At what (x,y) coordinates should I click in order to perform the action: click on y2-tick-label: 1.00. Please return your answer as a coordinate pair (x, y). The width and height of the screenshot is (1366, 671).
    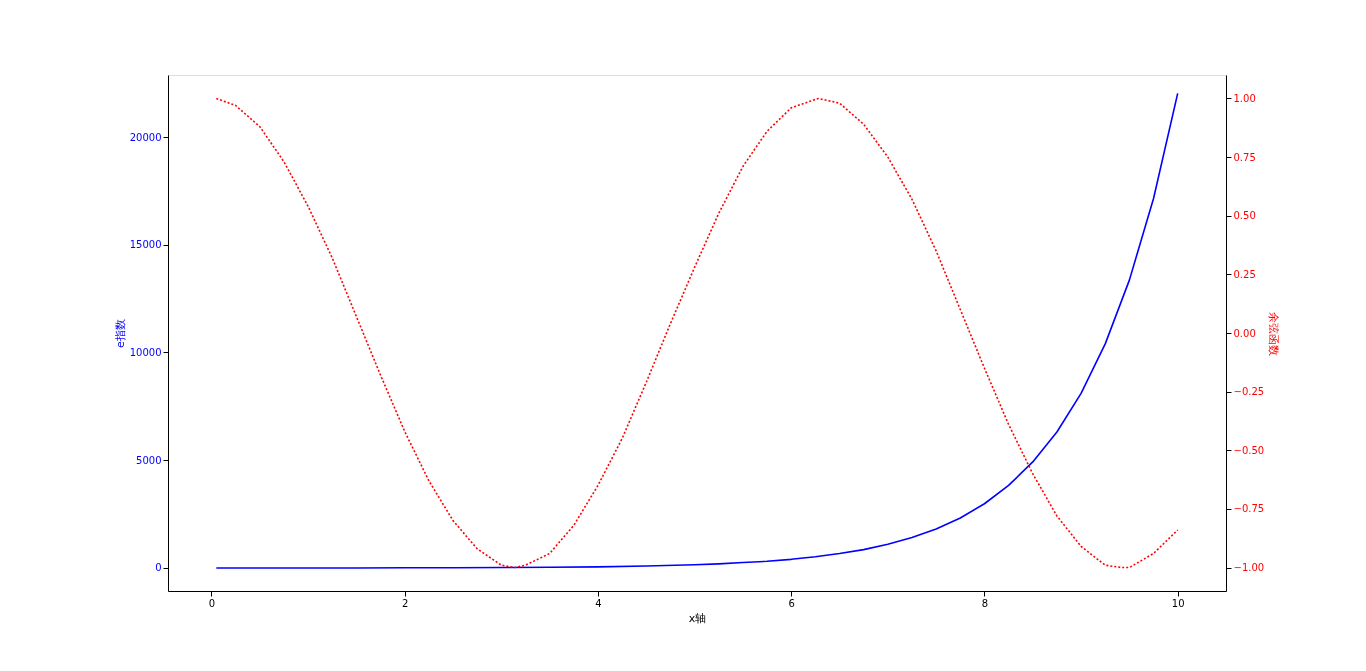
    Looking at the image, I should click on (1244, 98).